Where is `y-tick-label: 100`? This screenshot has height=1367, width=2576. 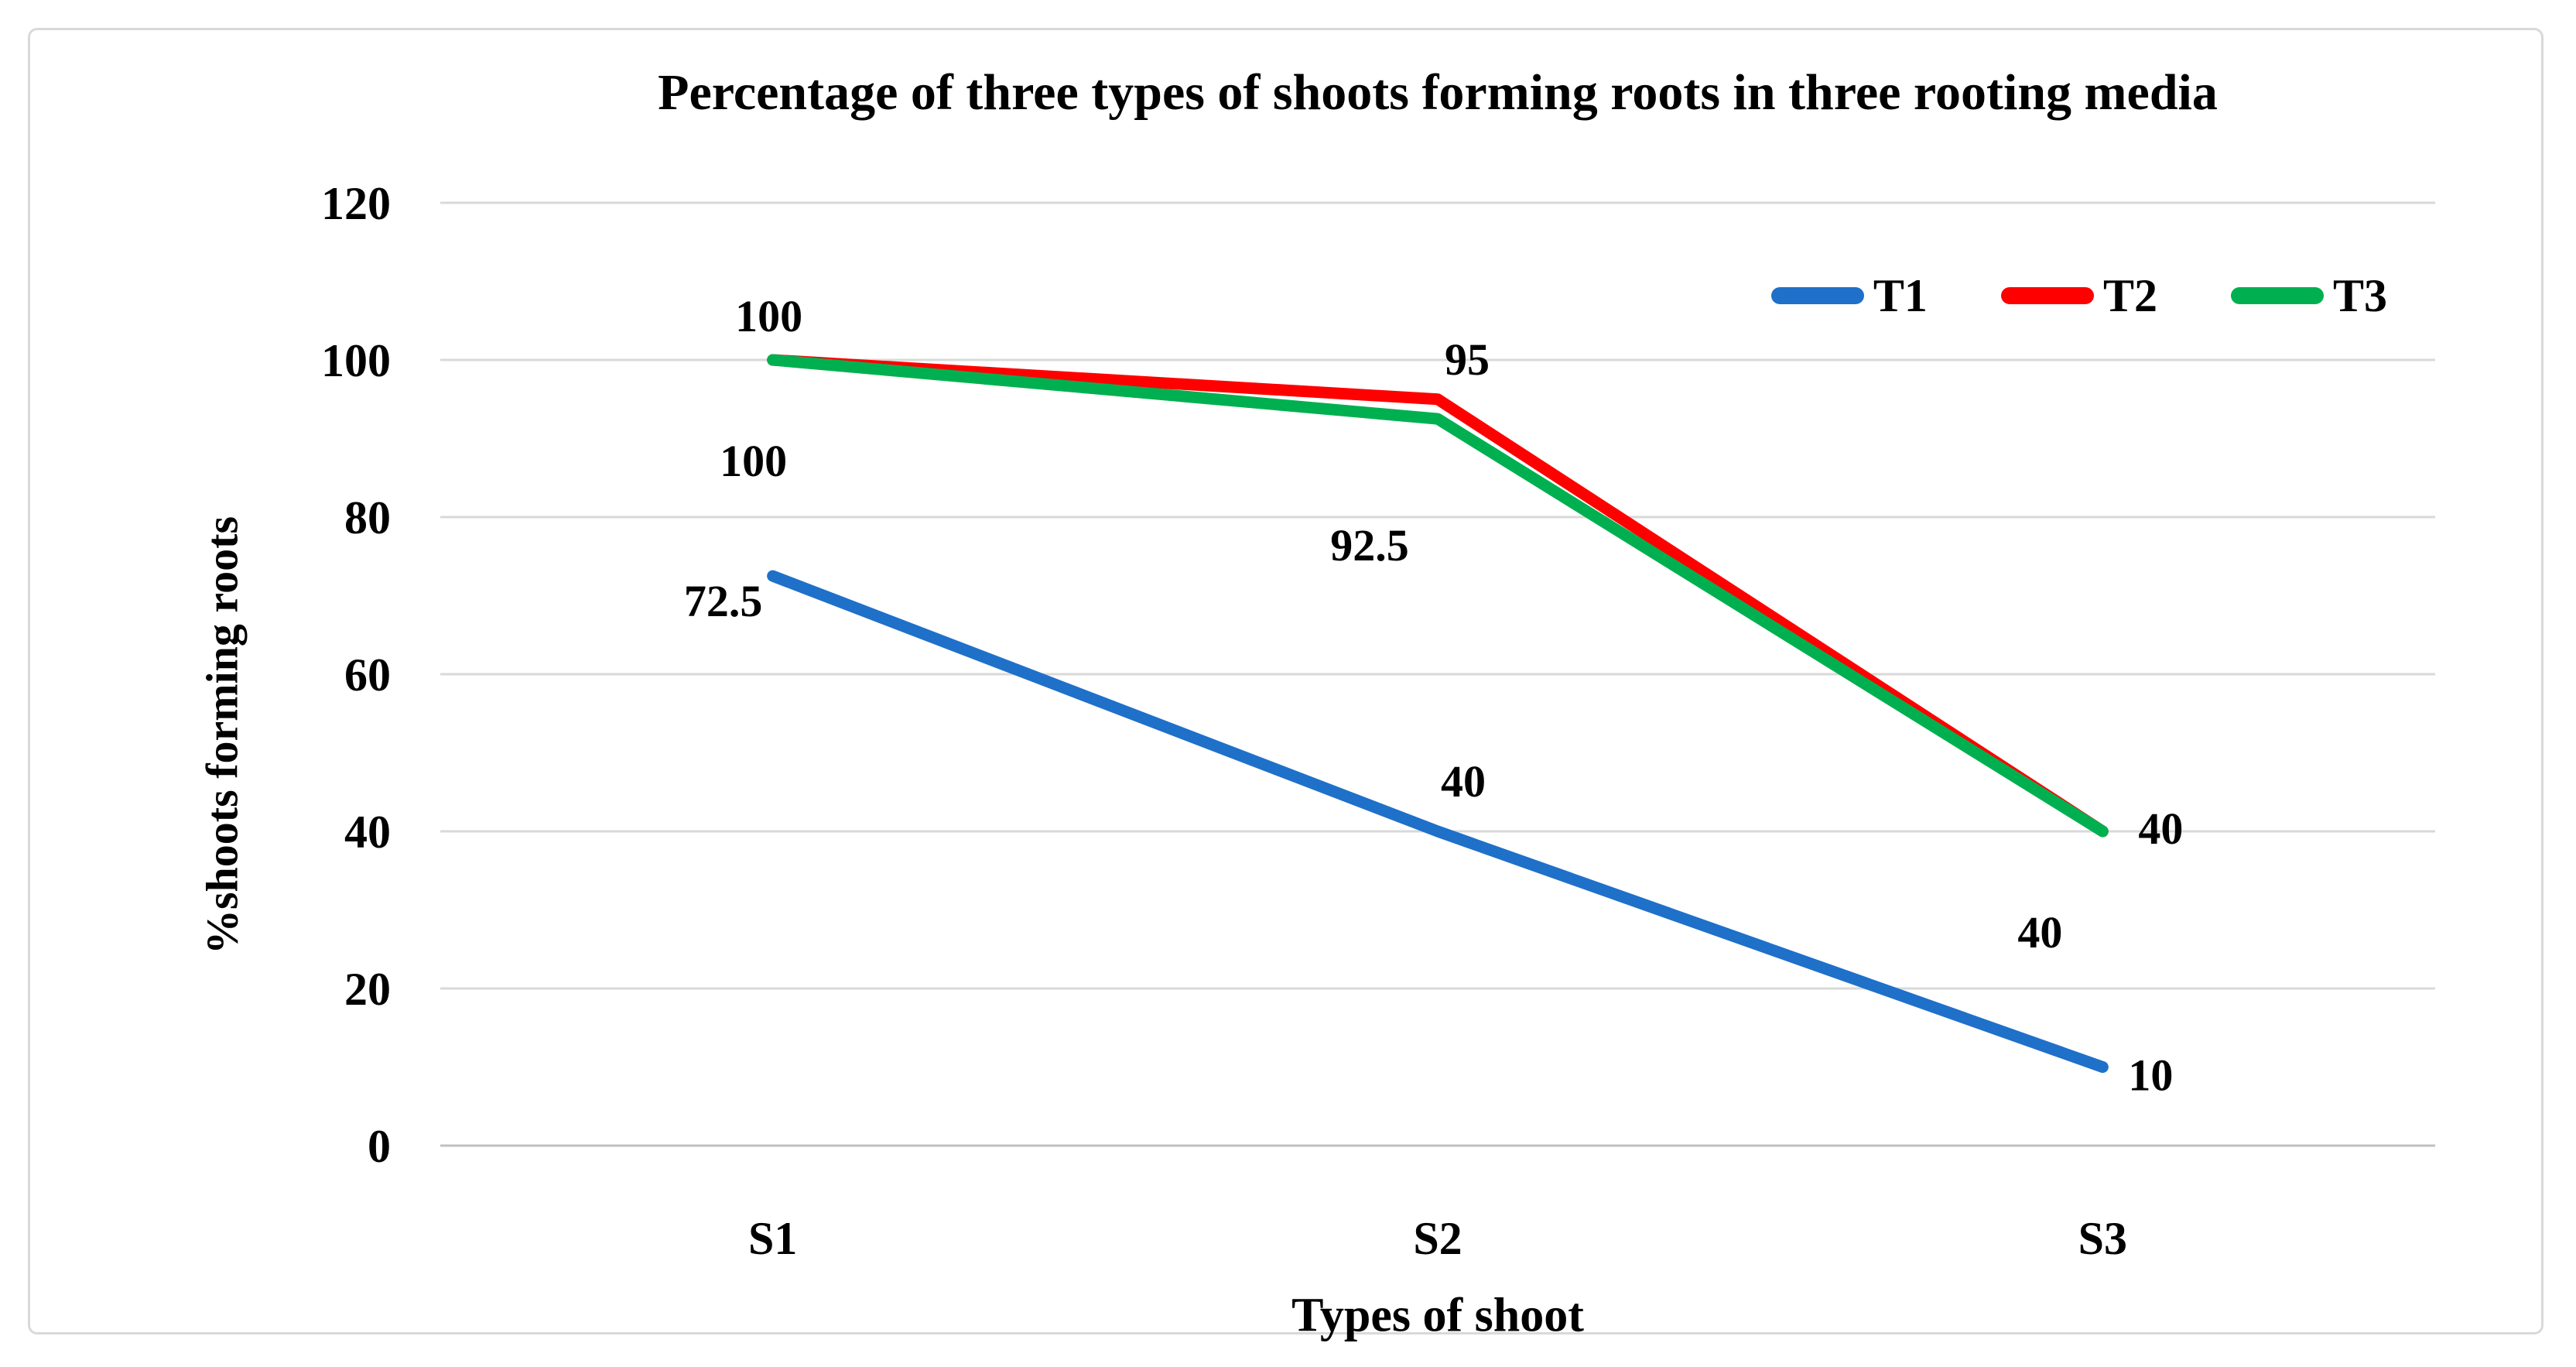
y-tick-label: 100 is located at coordinates (356, 360).